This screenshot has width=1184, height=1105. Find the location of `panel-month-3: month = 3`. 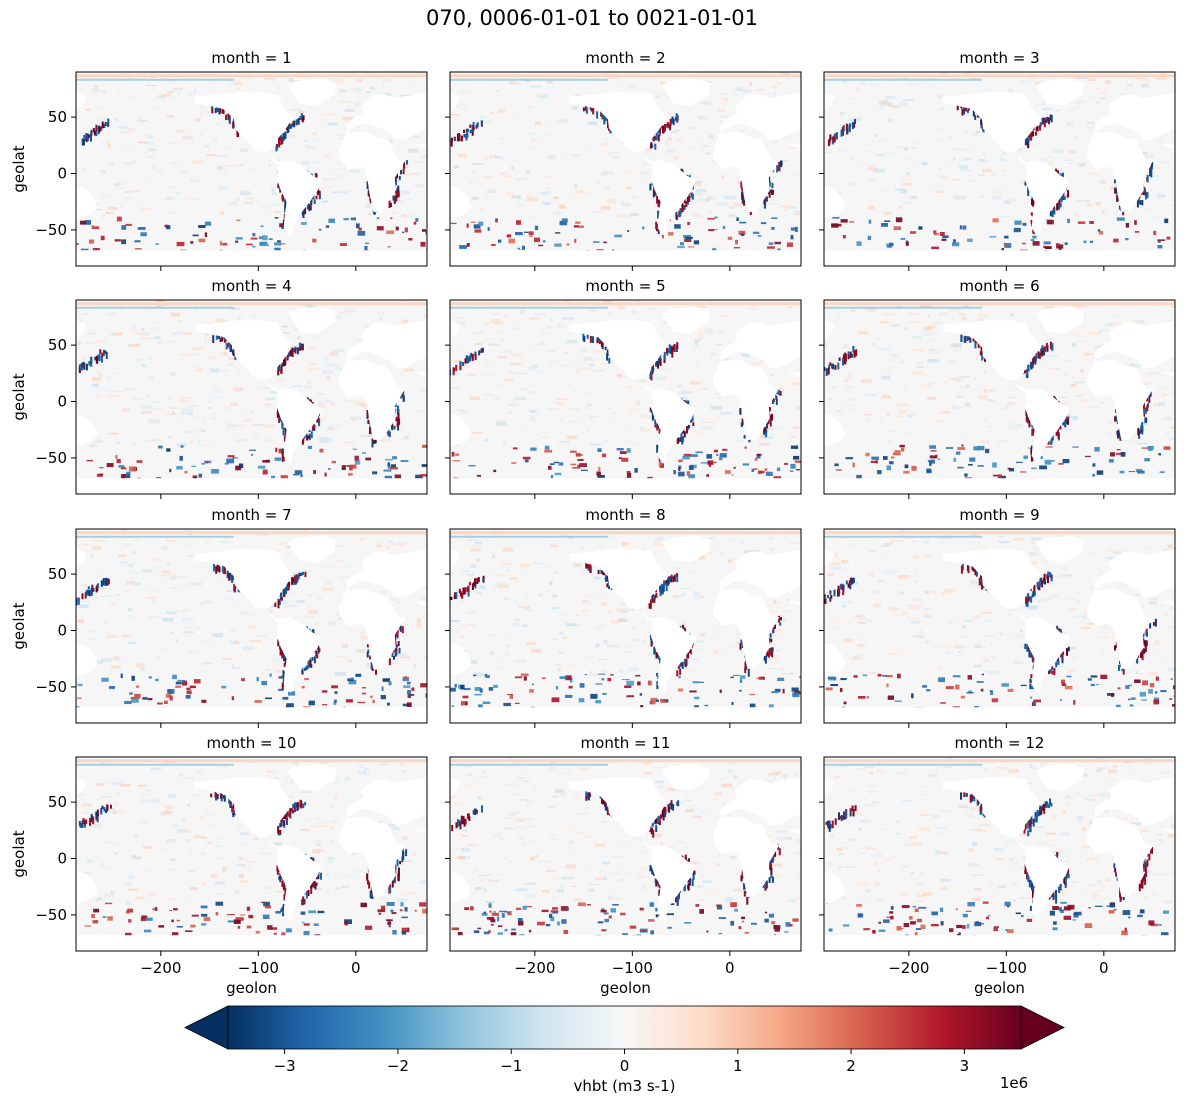

panel-month-3: month = 3 is located at coordinates (997, 160).